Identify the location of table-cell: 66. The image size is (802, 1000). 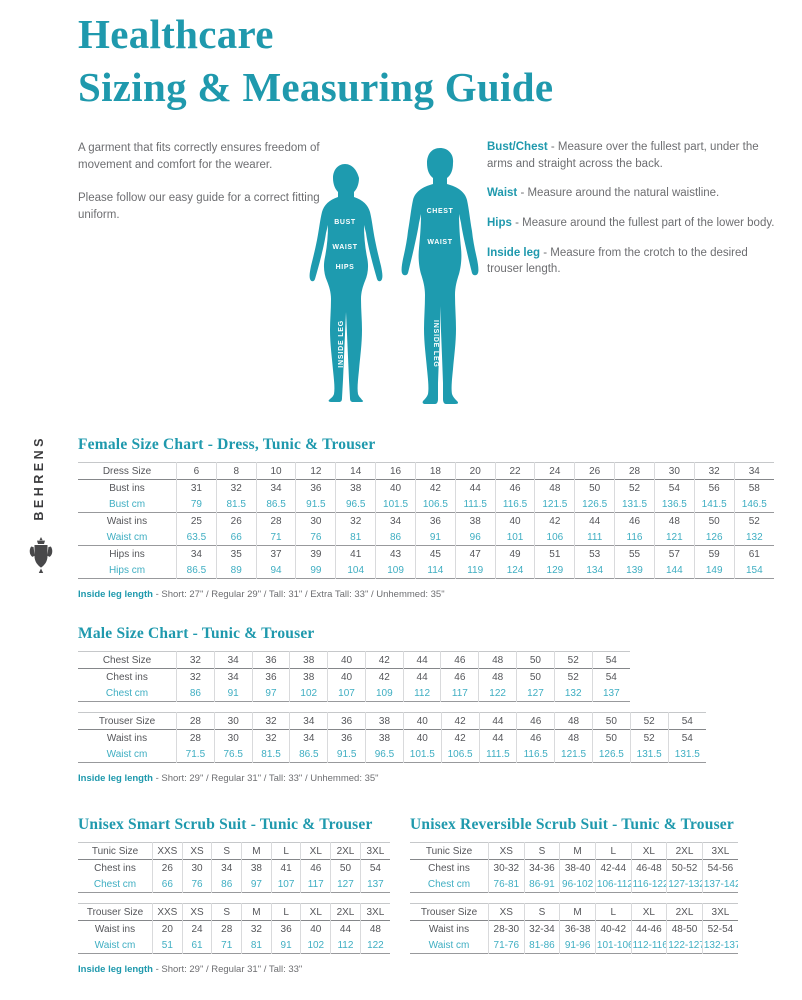
(236, 537).